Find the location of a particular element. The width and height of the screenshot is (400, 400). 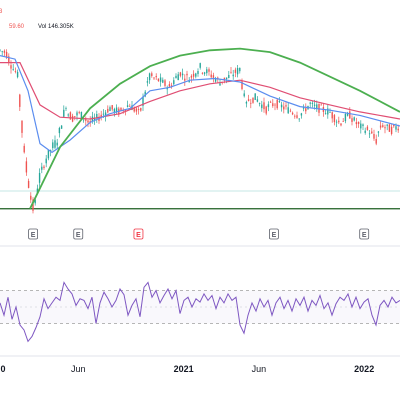

legend-fragment-left: 3 is located at coordinates (1, 12).